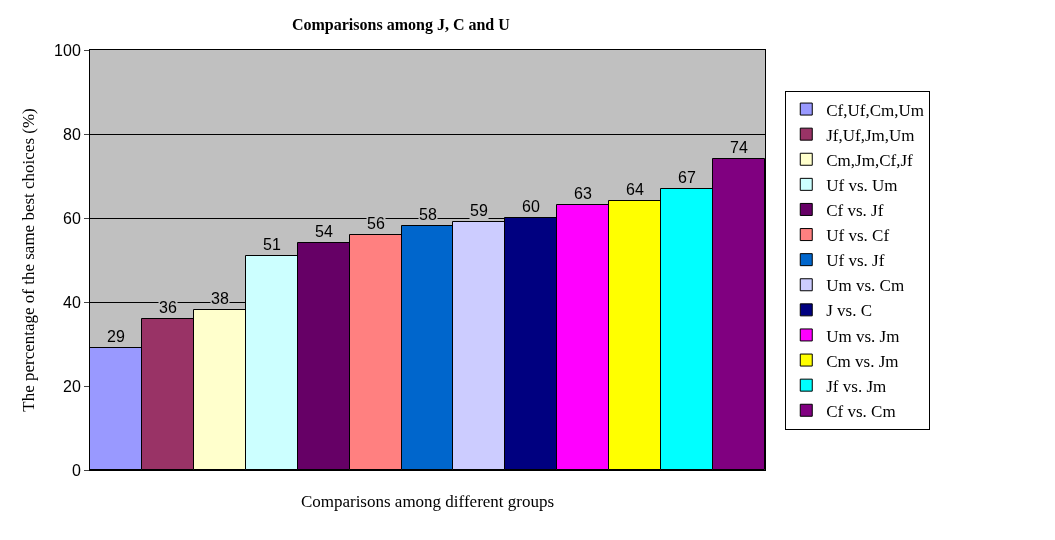 This screenshot has height=540, width=1055. Describe the element at coordinates (870, 160) in the screenshot. I see `legend-label: Cm,Jm,Cf,Jf` at that location.